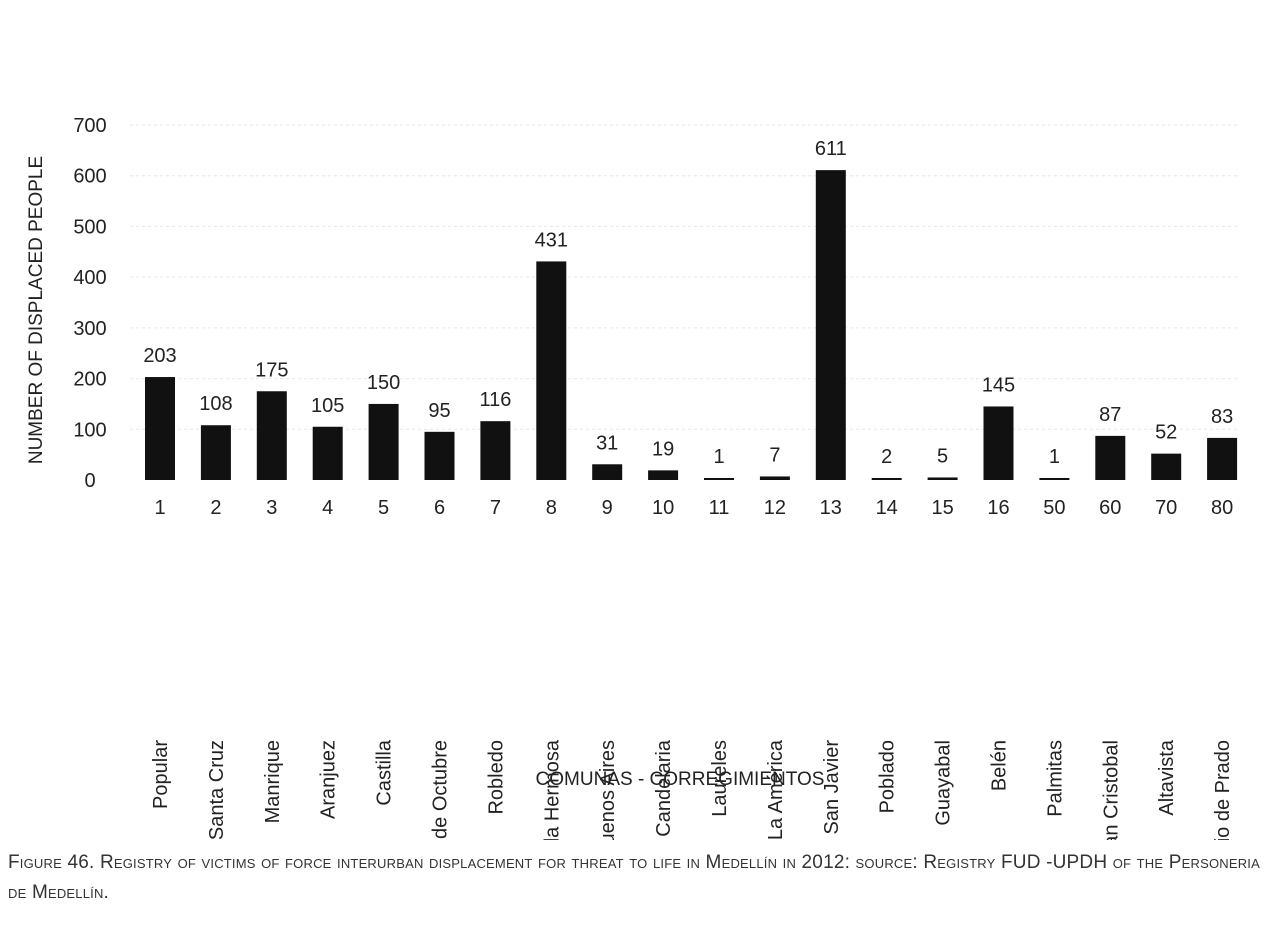 The width and height of the screenshot is (1284, 926). I want to click on x-tick-label: 15, so click(942, 508).